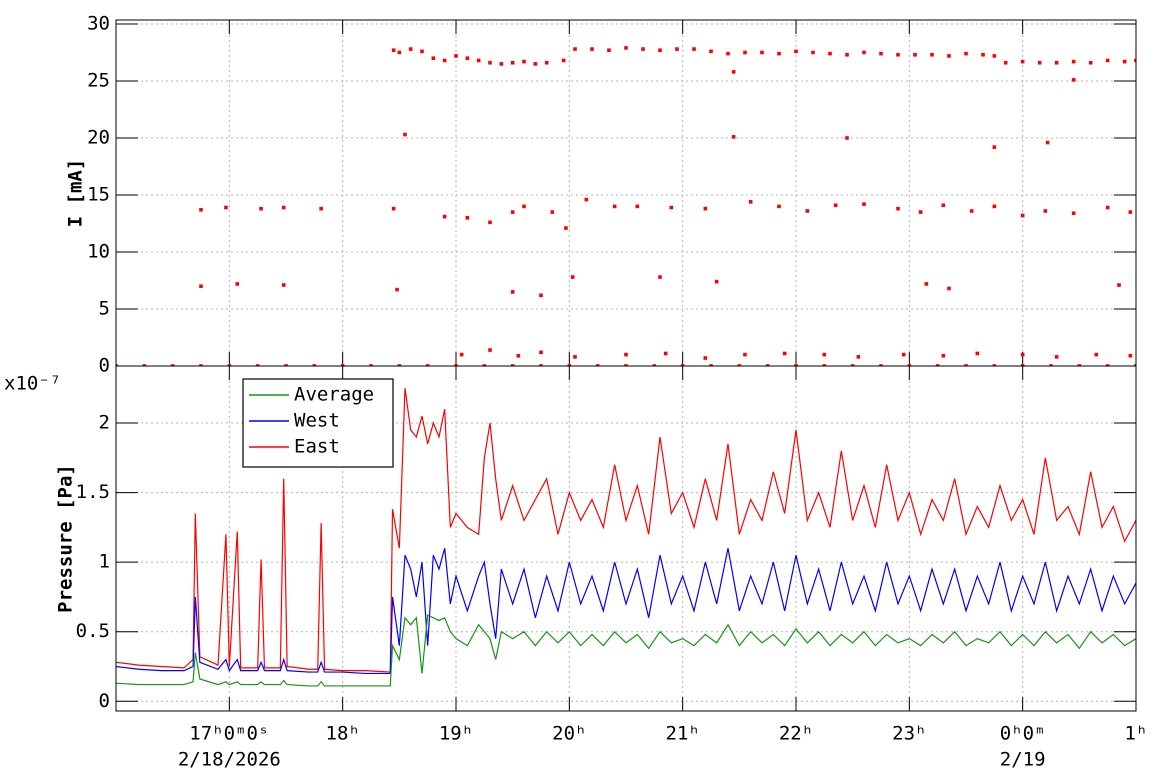  What do you see at coordinates (569, 734) in the screenshot?
I see `x-tick-label: 20ʰ` at bounding box center [569, 734].